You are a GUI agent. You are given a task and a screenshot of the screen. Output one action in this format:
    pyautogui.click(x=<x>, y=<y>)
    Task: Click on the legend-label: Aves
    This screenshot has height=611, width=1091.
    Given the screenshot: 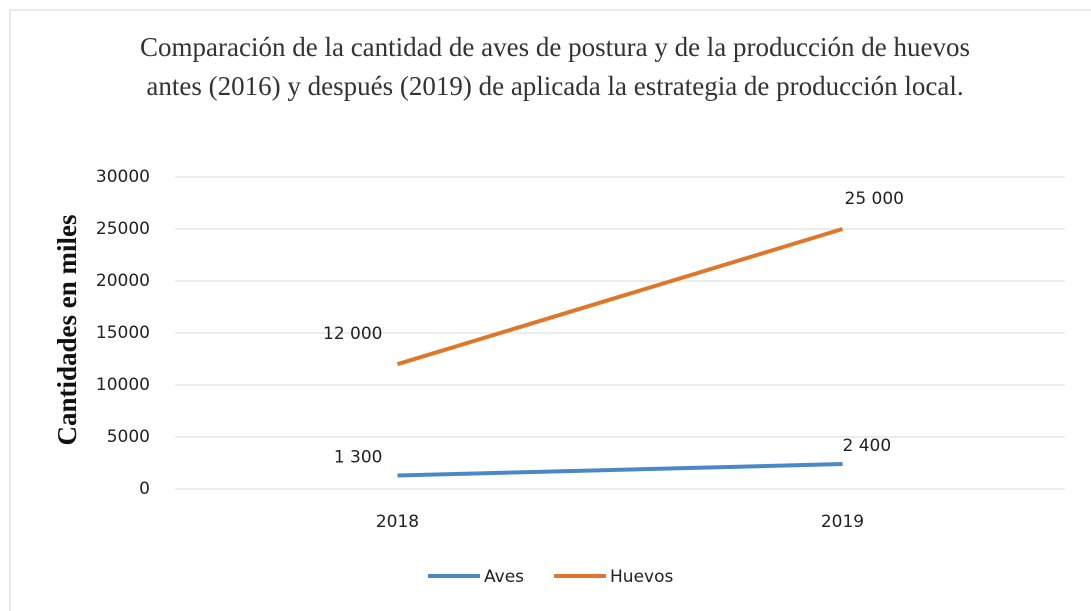 What is the action you would take?
    pyautogui.click(x=504, y=577)
    